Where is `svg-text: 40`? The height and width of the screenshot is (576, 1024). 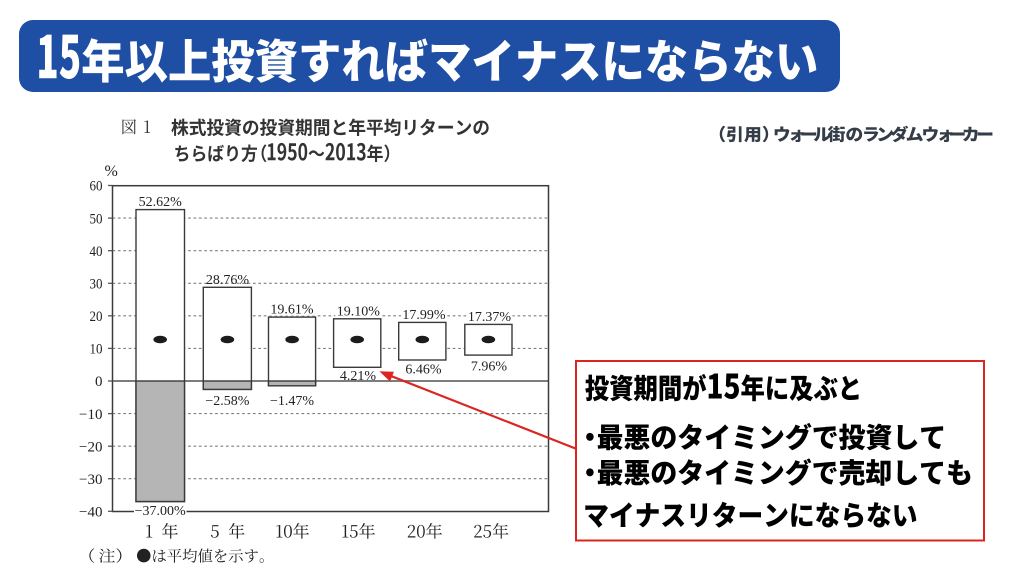 svg-text: 40 is located at coordinates (96, 252).